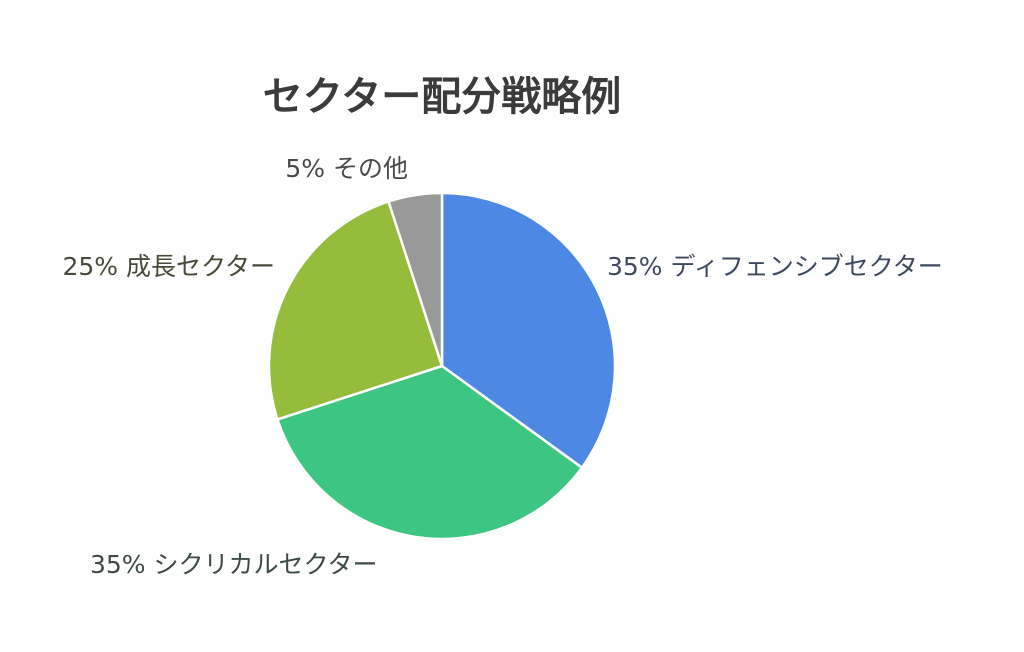 The image size is (1024, 652). What do you see at coordinates (346, 168) in the screenshot?
I see `pie-label-4: 5% その他` at bounding box center [346, 168].